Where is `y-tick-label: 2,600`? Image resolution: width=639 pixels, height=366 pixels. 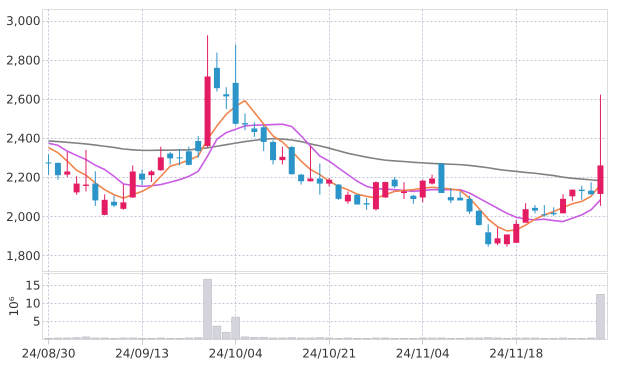
y-tick-label: 2,600 is located at coordinates (23, 99).